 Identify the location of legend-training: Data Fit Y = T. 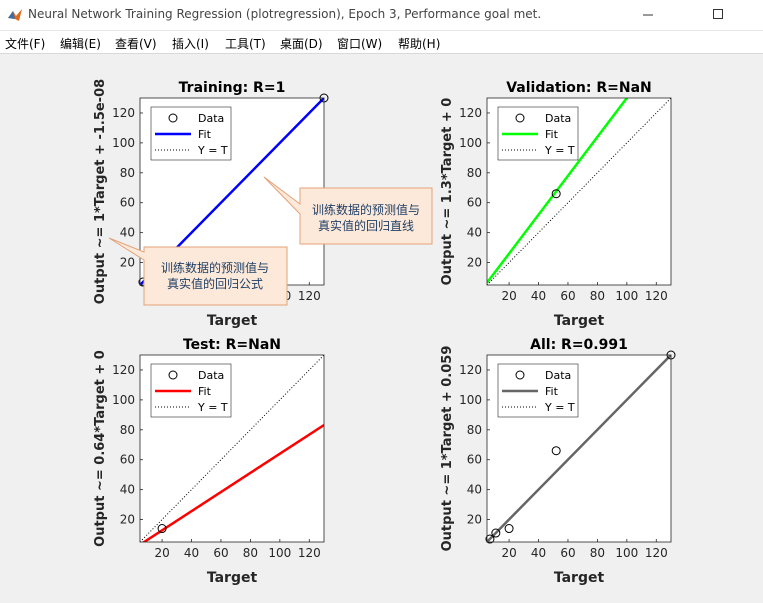
(191, 133).